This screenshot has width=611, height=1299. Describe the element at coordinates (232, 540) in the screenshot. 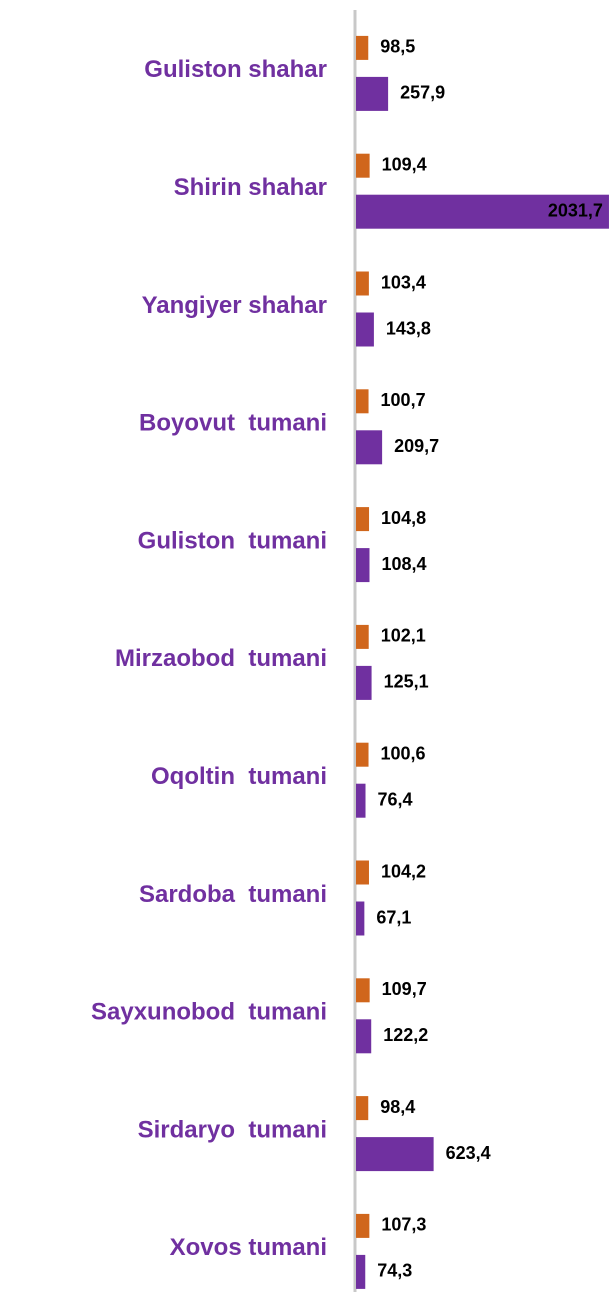

I see `category-label: Guliston tumani` at that location.